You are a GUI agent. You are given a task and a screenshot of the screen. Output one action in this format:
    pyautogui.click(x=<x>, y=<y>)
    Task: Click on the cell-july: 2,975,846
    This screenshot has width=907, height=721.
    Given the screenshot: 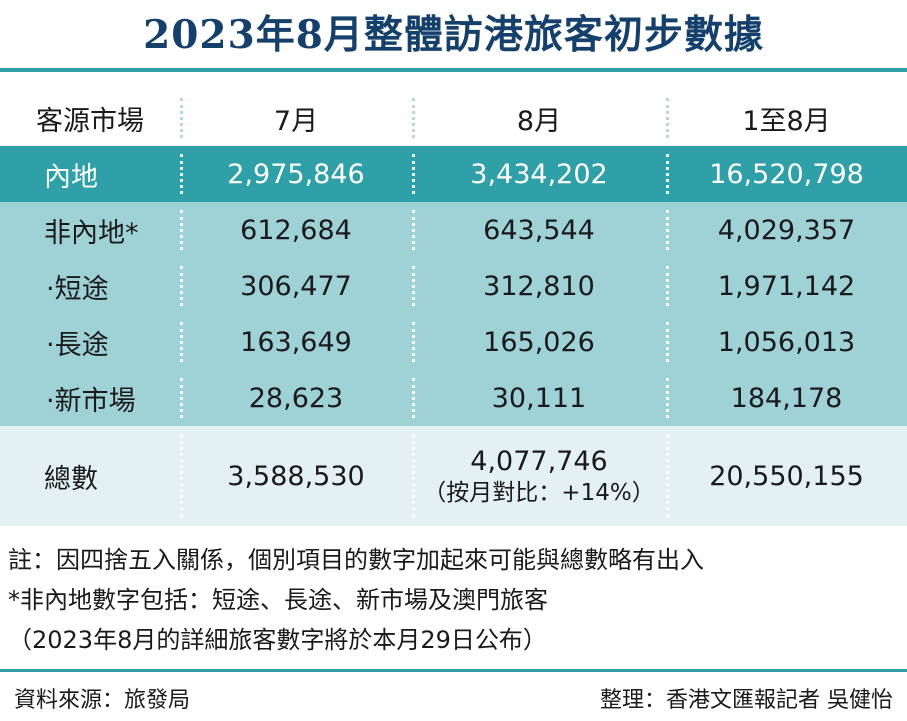 What is the action you would take?
    pyautogui.click(x=296, y=174)
    